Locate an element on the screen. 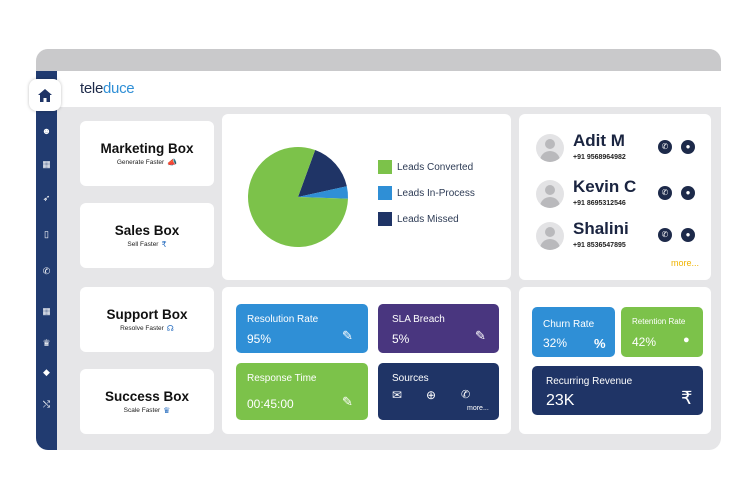 The height and width of the screenshot is (500, 751). leads-pie-chart is located at coordinates (298, 197).